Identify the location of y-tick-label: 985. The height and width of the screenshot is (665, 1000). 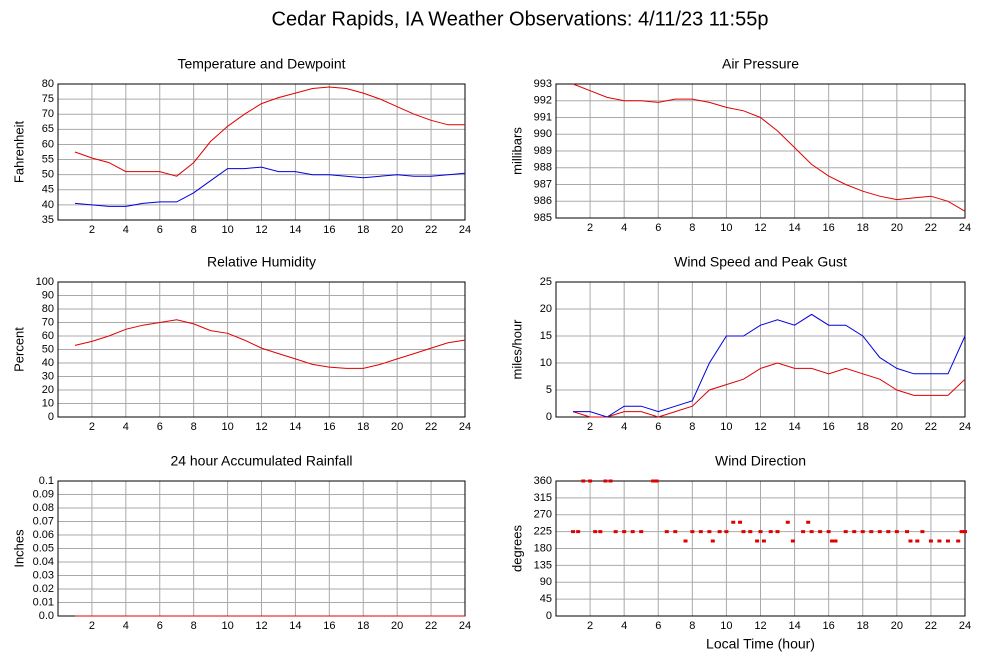
(543, 218).